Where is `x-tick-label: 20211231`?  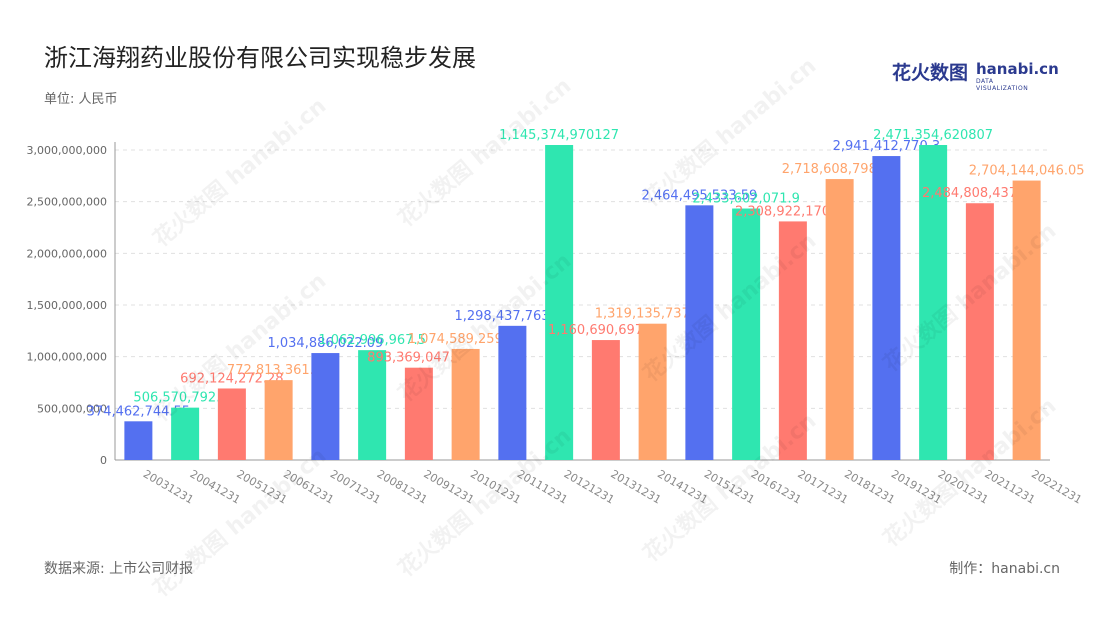
x-tick-label: 20211231 is located at coordinates (1009, 486).